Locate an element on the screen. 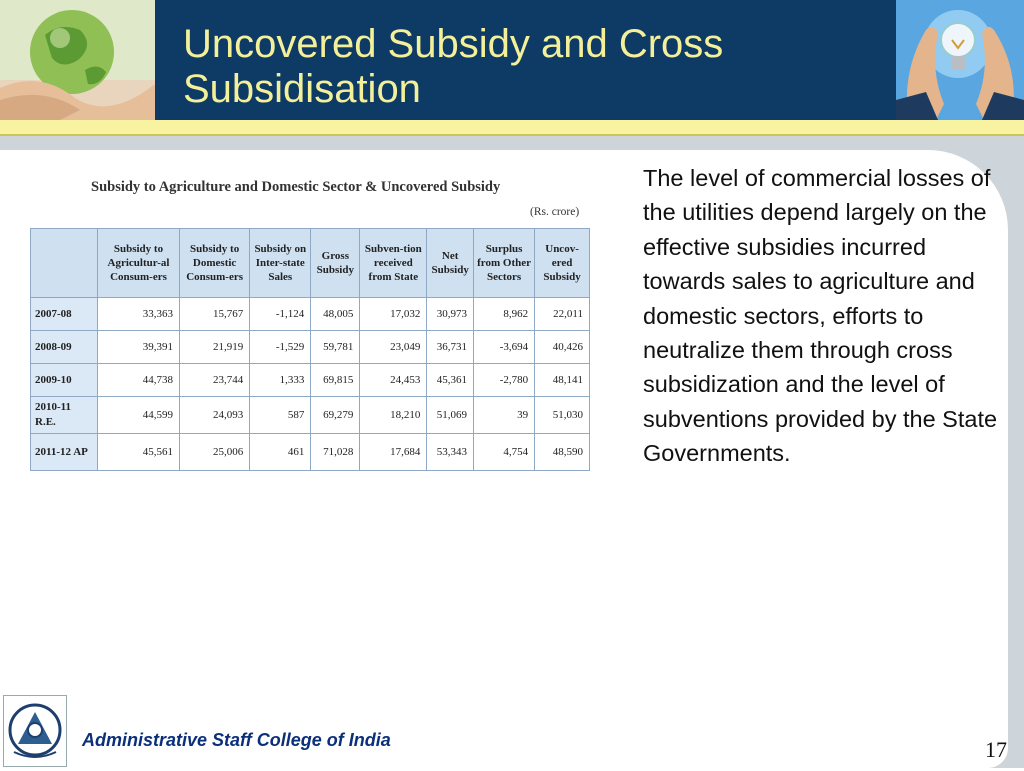 This screenshot has width=1024, height=771. table-row-year: 2008-09 is located at coordinates (64, 347).